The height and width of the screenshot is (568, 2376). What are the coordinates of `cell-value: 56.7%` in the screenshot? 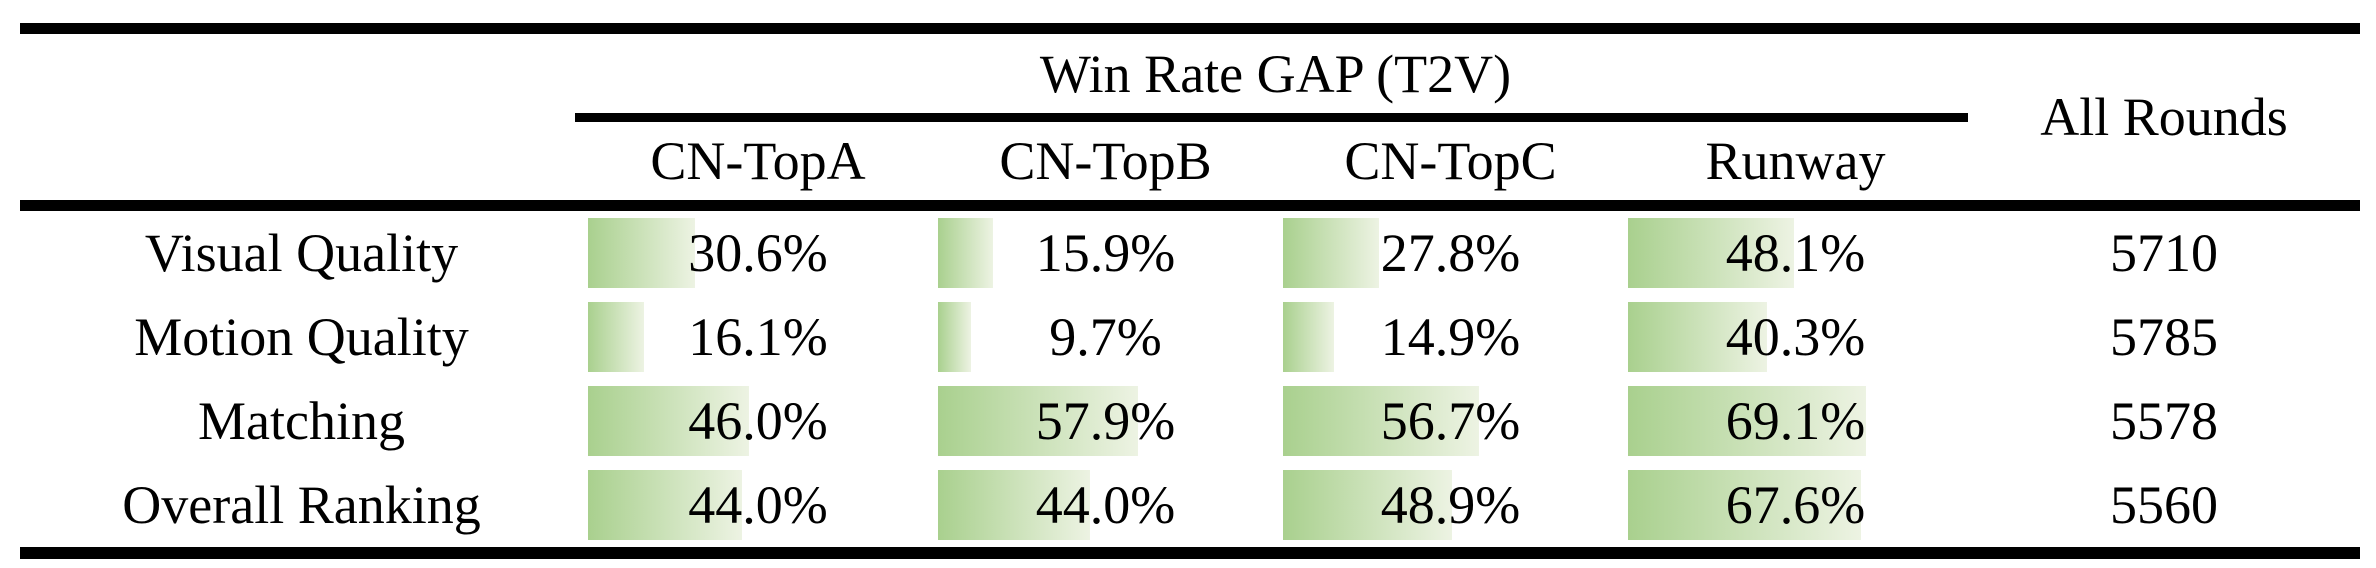 It's located at (1450, 421).